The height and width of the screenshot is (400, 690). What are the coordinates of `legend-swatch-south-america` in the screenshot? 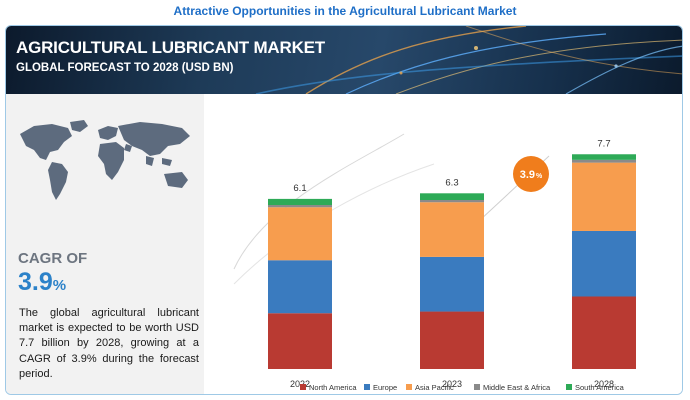 It's located at (569, 387).